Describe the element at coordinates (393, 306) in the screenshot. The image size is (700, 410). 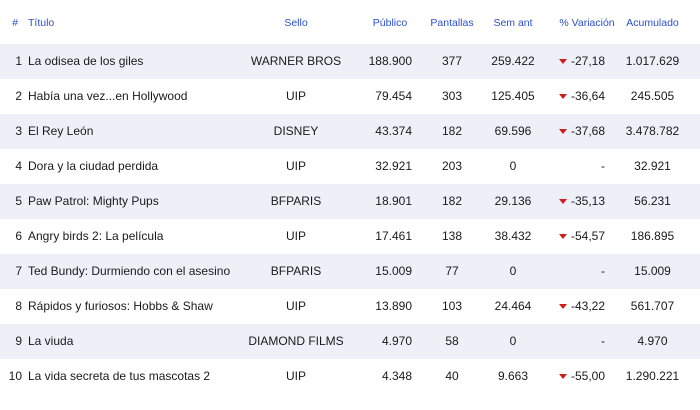
I see `audience-text: 13.890` at that location.